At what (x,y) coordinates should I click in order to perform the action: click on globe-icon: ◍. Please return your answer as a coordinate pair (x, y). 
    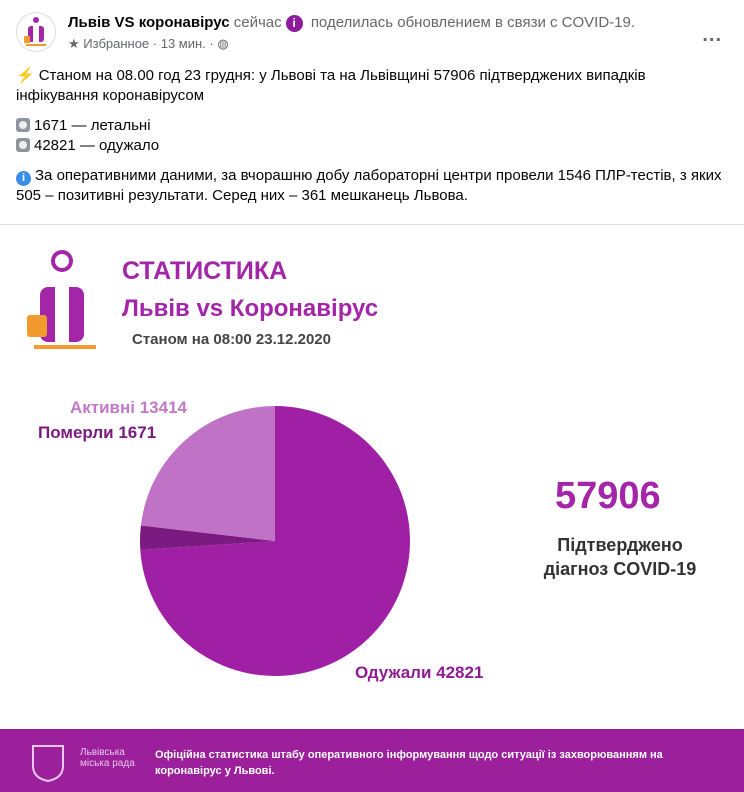
    Looking at the image, I should click on (223, 43).